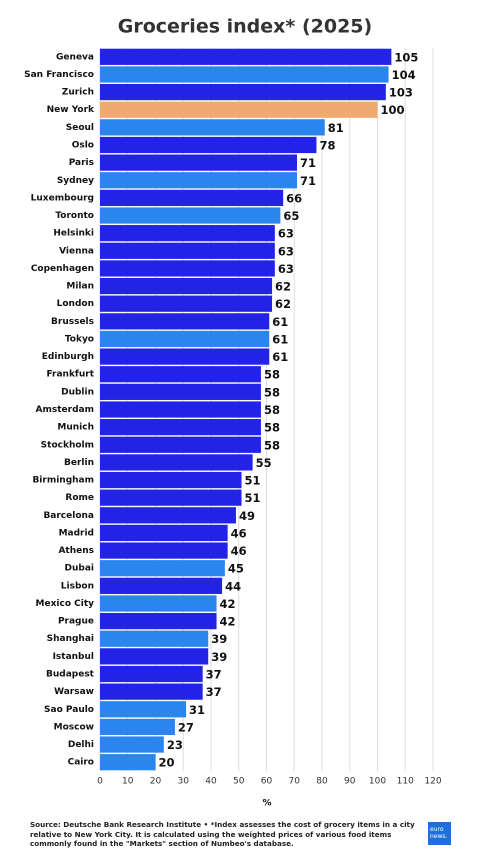 Image resolution: width=491 pixels, height=861 pixels. I want to click on y-tick-label: Geneva, so click(75, 57).